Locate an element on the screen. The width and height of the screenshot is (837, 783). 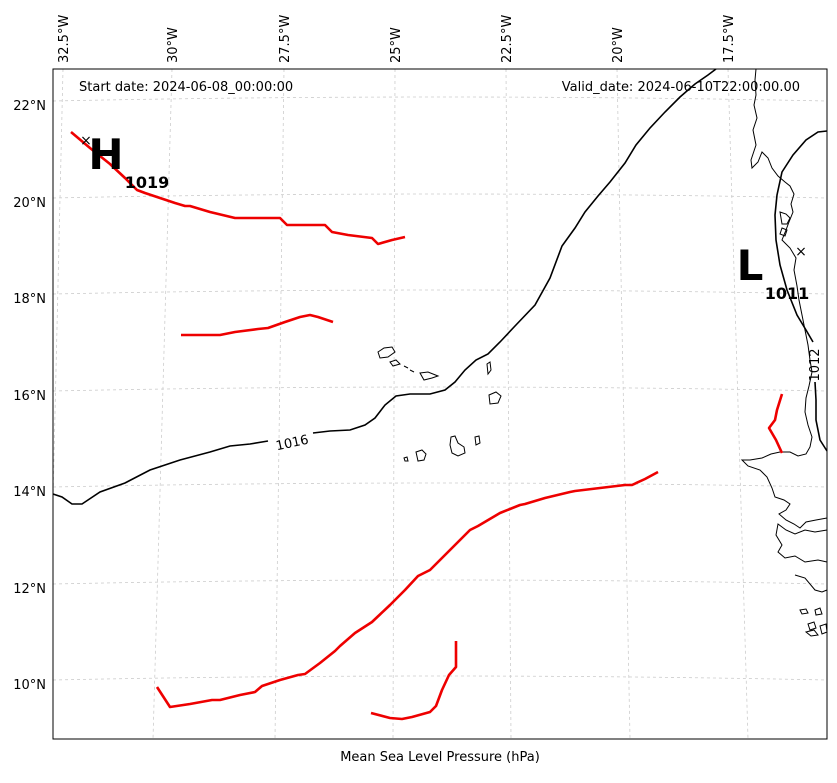
lon-label-27-5w: 27.5°W is located at coordinates (285, 39).